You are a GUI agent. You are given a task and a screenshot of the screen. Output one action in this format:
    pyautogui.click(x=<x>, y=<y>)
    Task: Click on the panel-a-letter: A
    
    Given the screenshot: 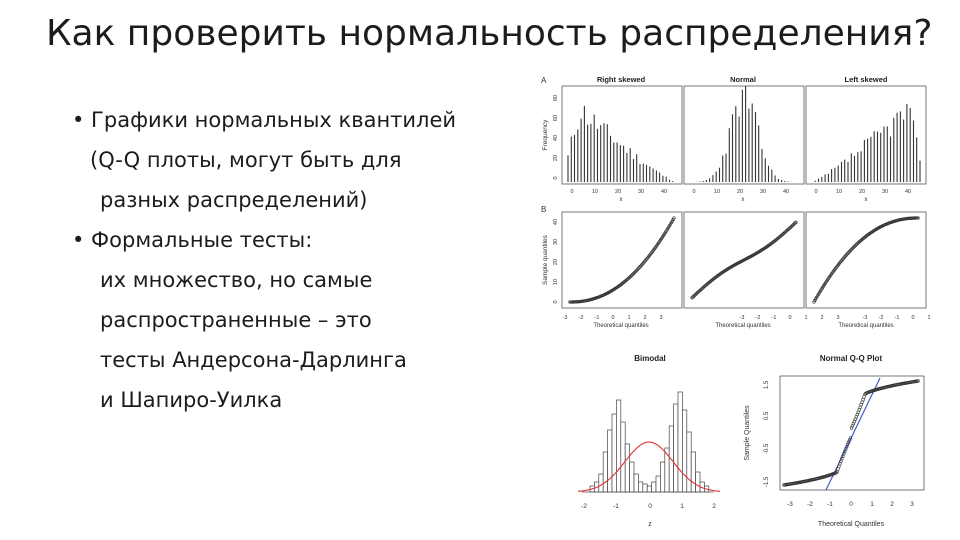 What is the action you would take?
    pyautogui.click(x=544, y=80)
    